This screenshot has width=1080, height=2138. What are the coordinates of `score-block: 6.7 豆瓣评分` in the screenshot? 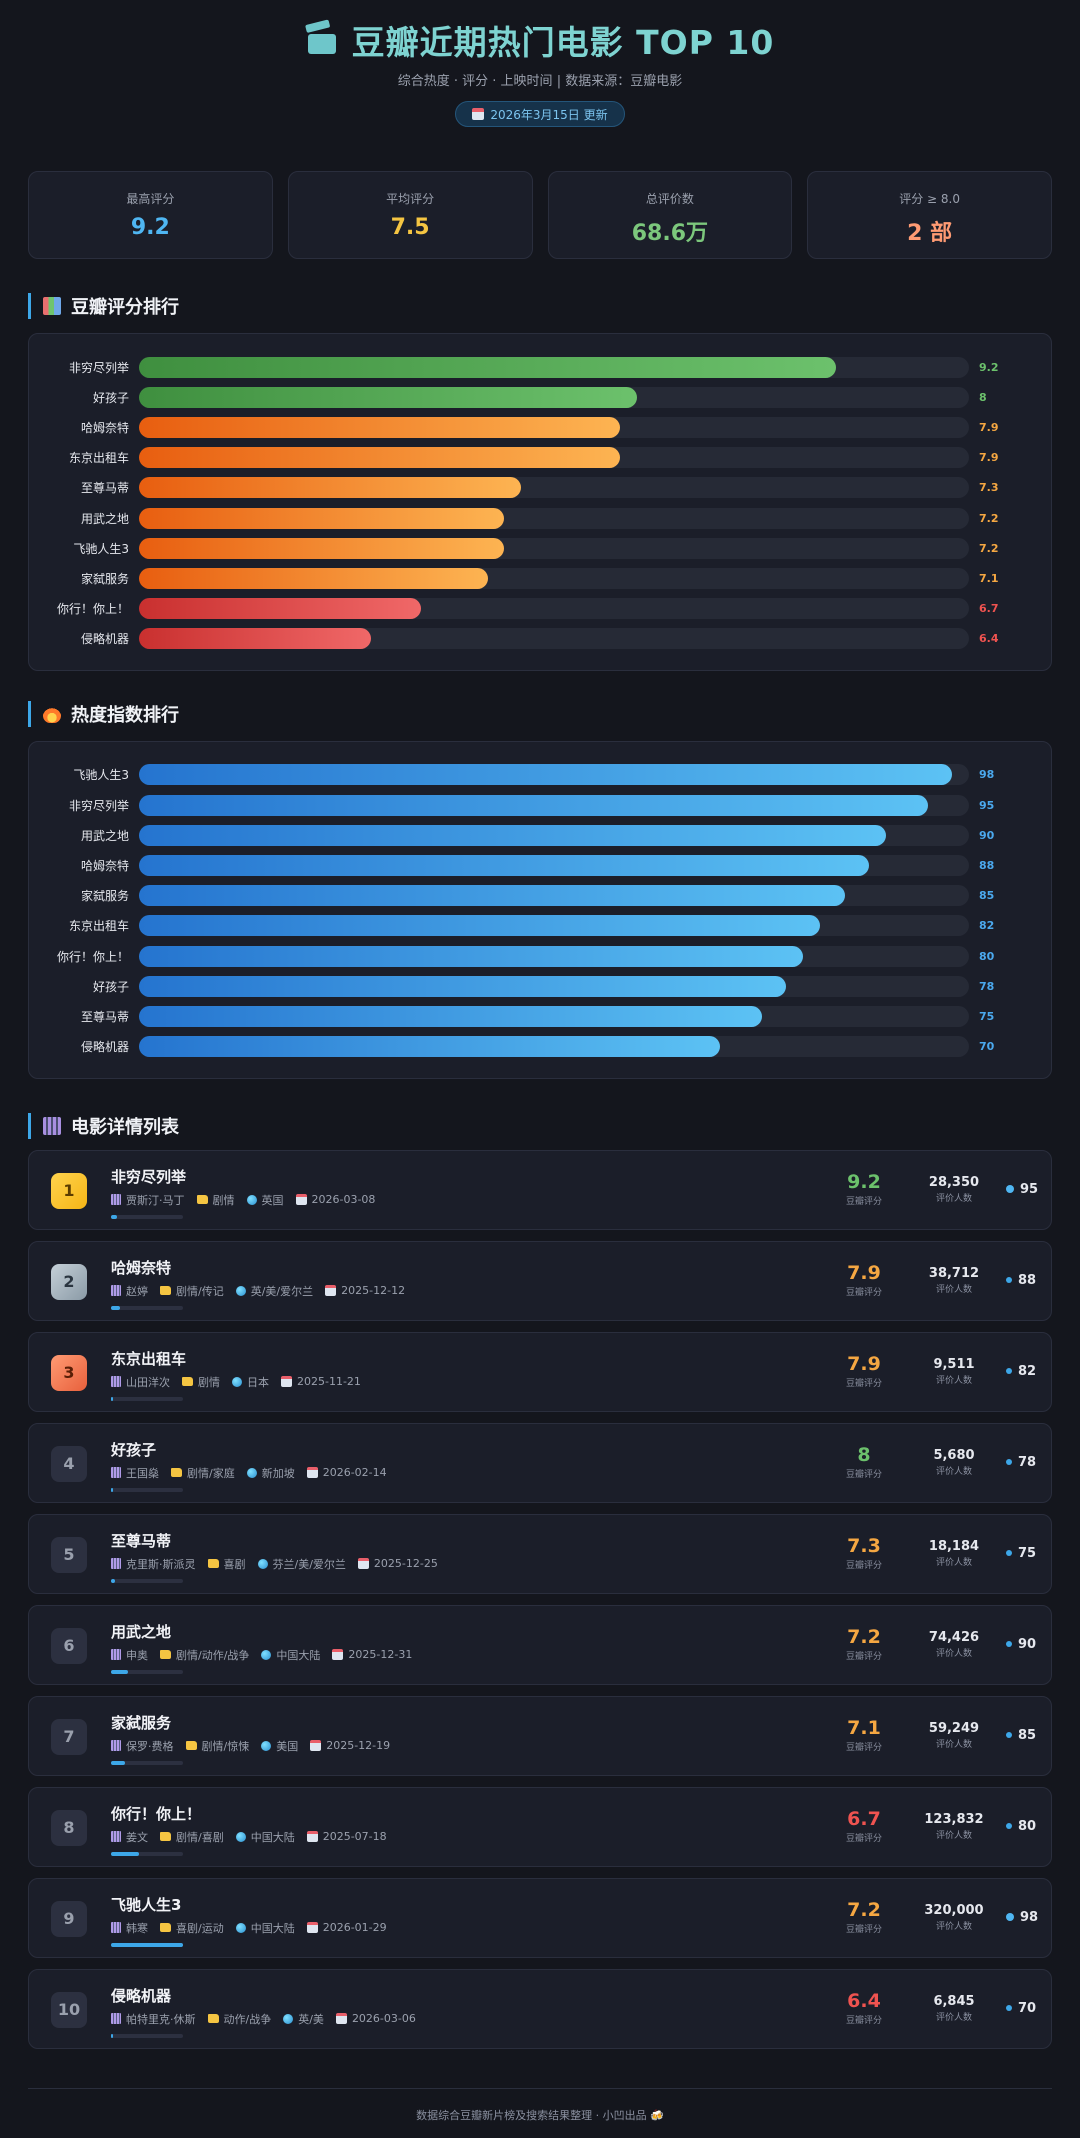 It's located at (864, 1826).